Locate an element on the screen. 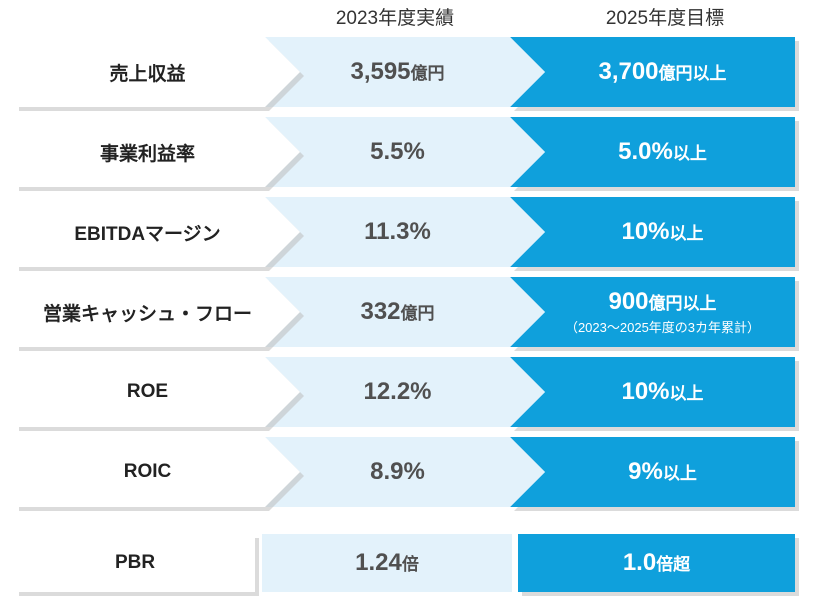 Image resolution: width=820 pixels, height=610 pixels. row-label: PBR is located at coordinates (135, 562).